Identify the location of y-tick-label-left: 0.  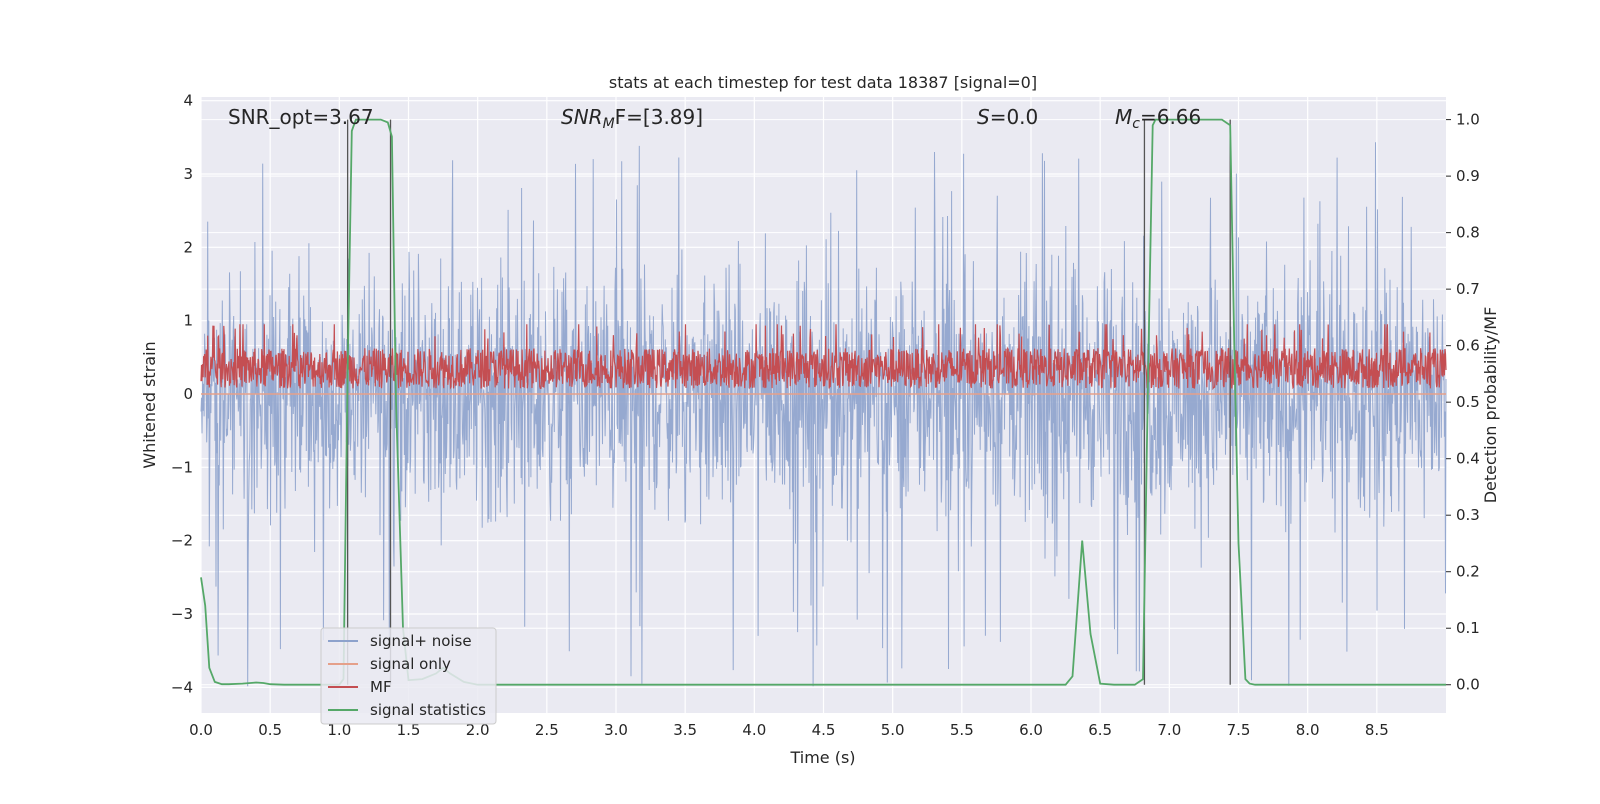
(188, 394).